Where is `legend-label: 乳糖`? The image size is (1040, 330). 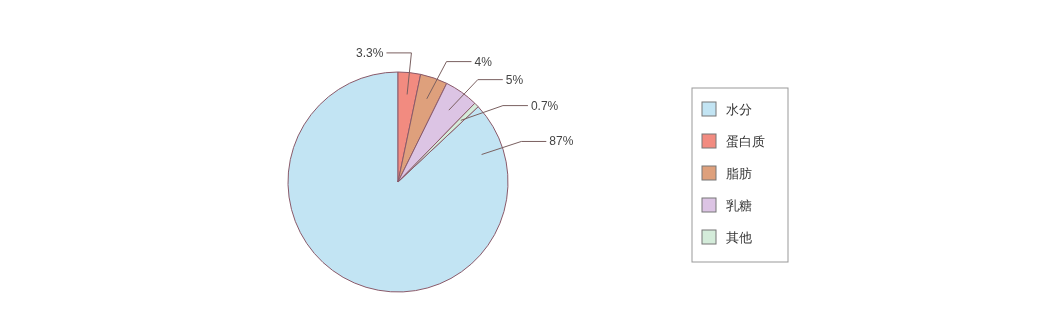
legend-label: 乳糖 is located at coordinates (739, 205).